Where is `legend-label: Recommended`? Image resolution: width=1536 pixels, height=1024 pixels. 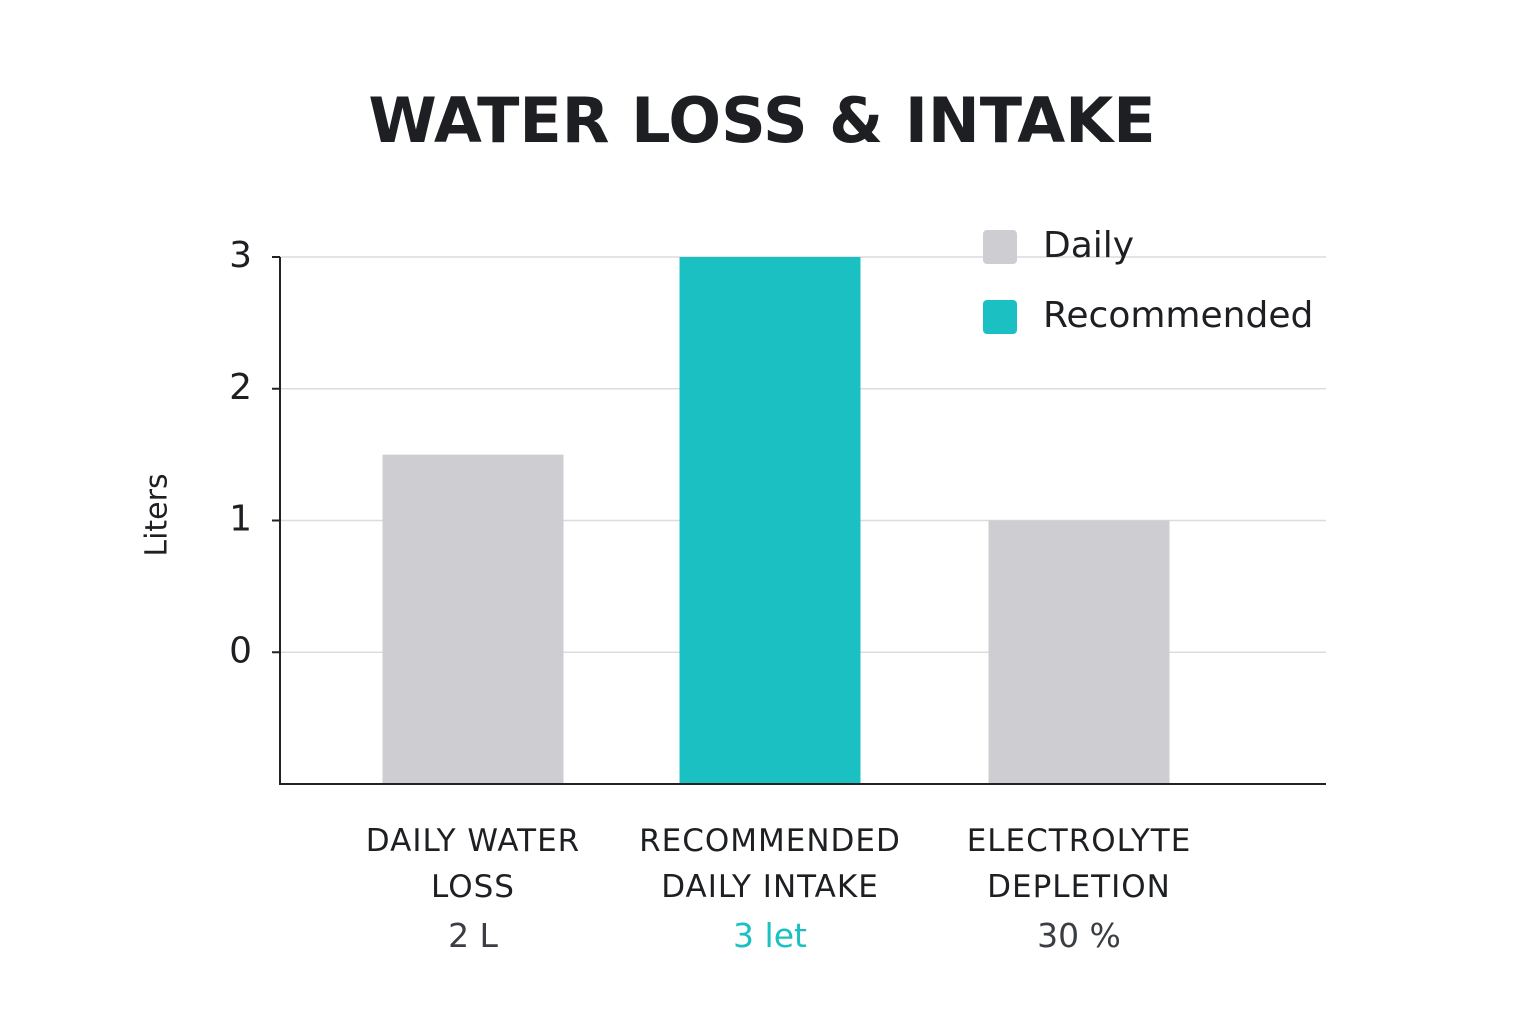 legend-label: Recommended is located at coordinates (1178, 315).